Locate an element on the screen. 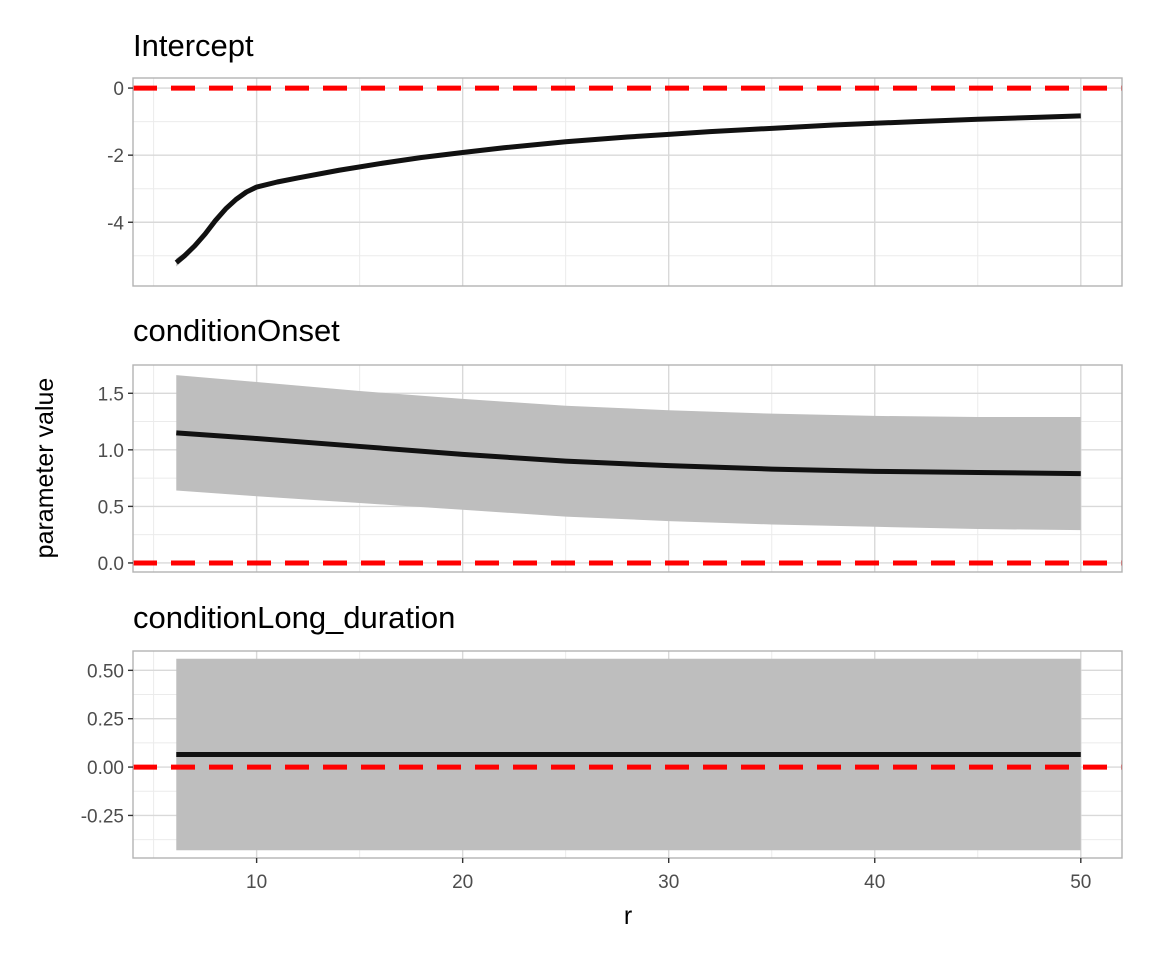 This screenshot has height=960, width=1152. y-tick-label: 1.0 is located at coordinates (111, 451).